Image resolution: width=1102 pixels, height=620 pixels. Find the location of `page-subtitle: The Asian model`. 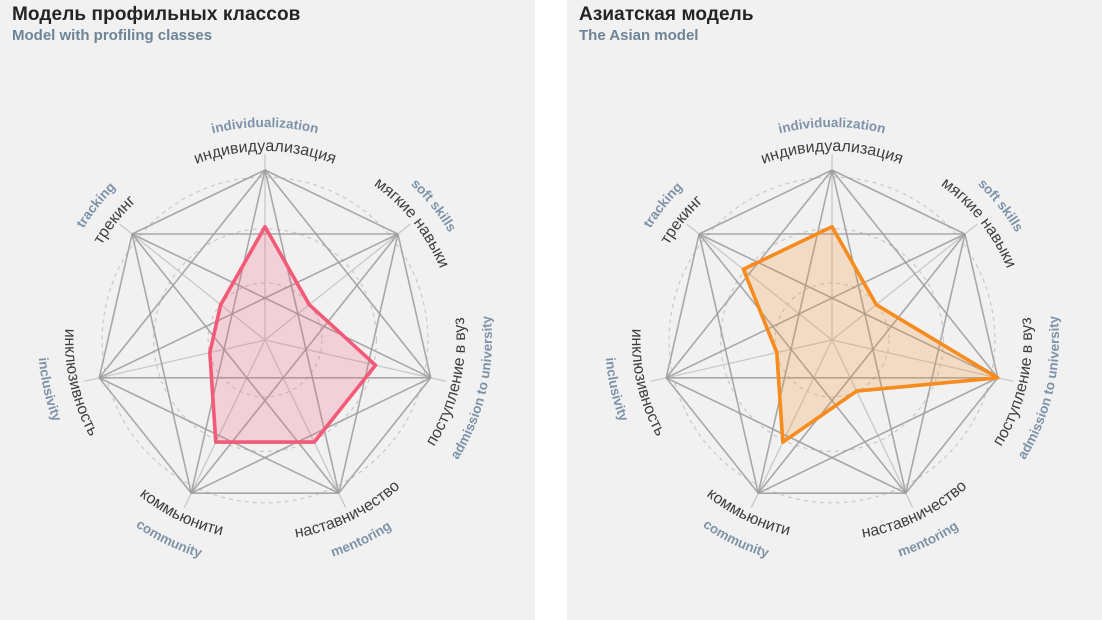

page-subtitle: The Asian model is located at coordinates (639, 35).